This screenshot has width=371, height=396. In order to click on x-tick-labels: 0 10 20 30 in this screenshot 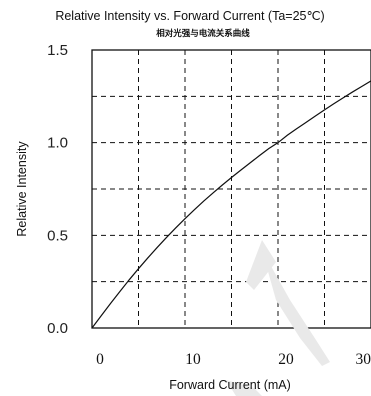, I will do `click(233, 359)`.